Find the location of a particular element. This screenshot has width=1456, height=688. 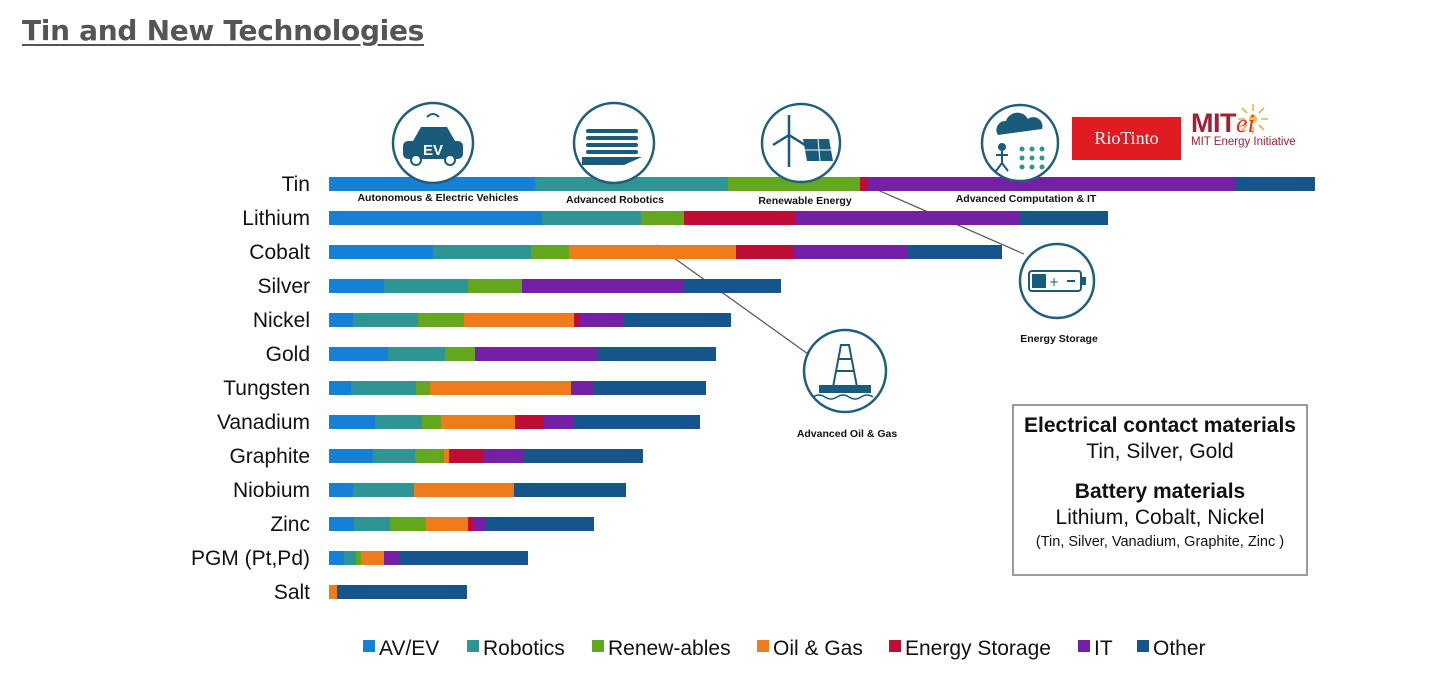

riotinto-logo: RioTinto is located at coordinates (1126, 138).